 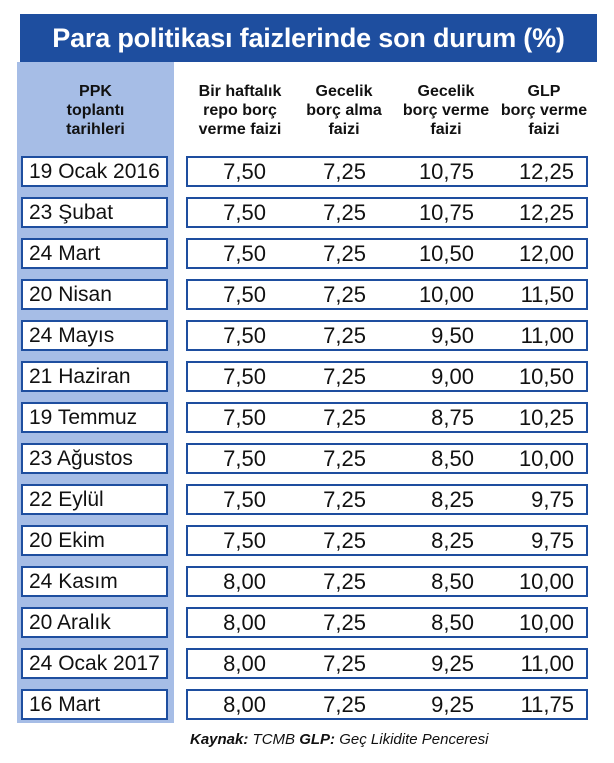 What do you see at coordinates (452, 335) in the screenshot?
I see `overnight-lending-rate-cell: 9,50` at bounding box center [452, 335].